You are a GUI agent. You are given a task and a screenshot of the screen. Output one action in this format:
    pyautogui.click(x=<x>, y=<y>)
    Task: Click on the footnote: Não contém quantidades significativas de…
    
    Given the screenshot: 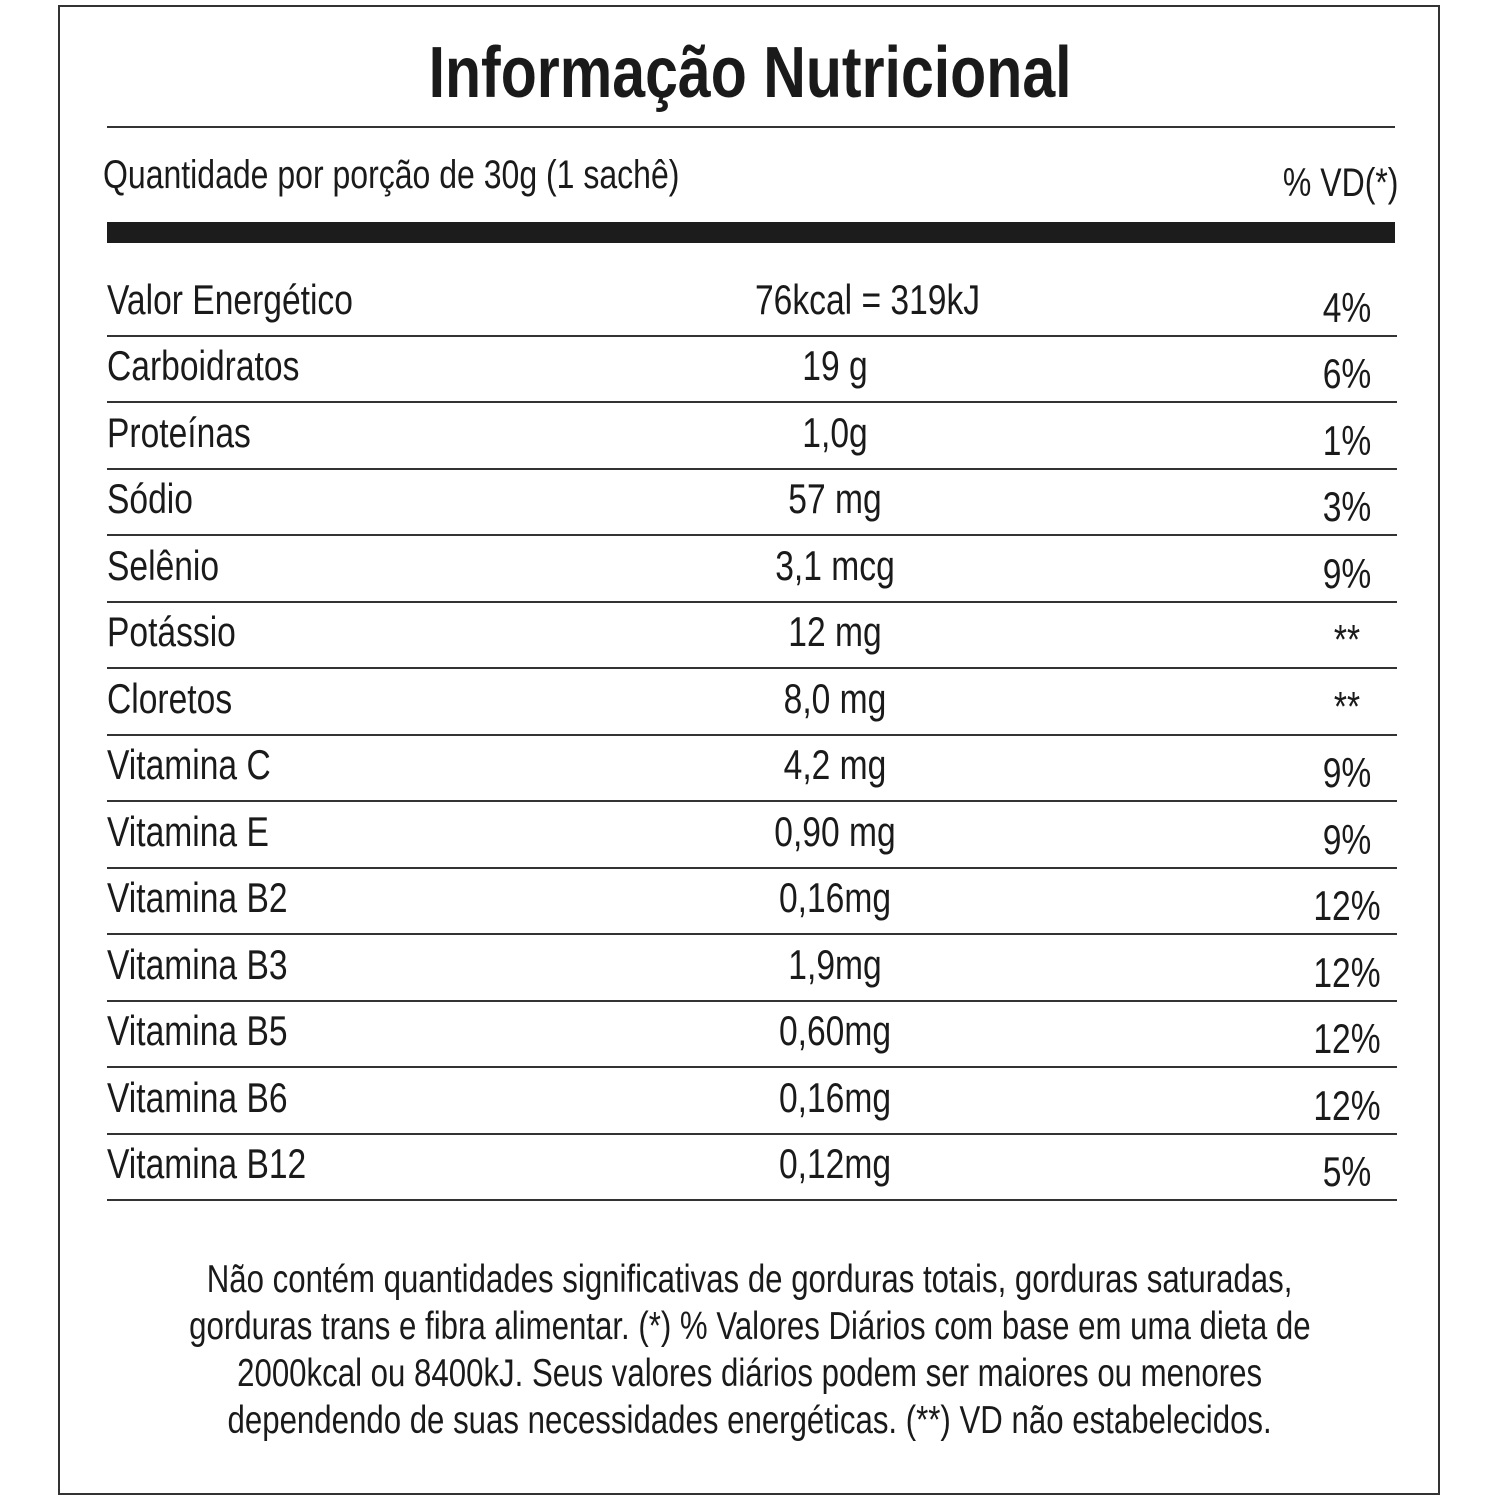 What is the action you would take?
    pyautogui.click(x=750, y=1350)
    